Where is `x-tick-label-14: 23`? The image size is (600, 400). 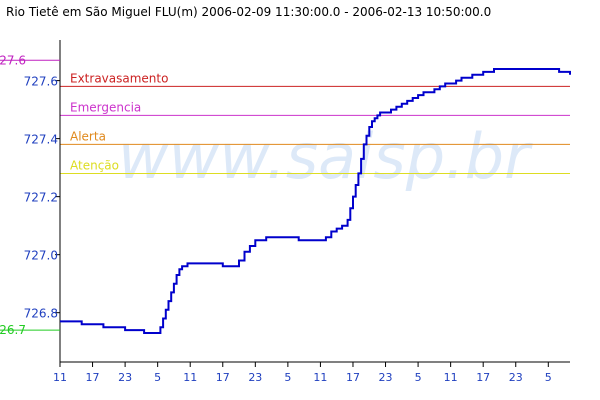
x-tick-label-14: 23 is located at coordinates (516, 377).